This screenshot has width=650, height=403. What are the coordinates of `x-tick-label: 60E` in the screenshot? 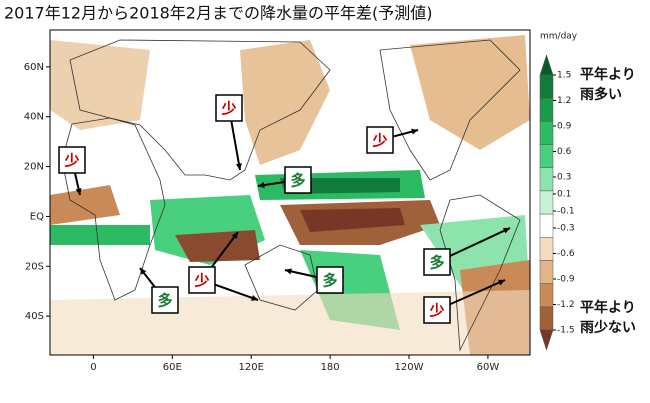 It's located at (172, 367).